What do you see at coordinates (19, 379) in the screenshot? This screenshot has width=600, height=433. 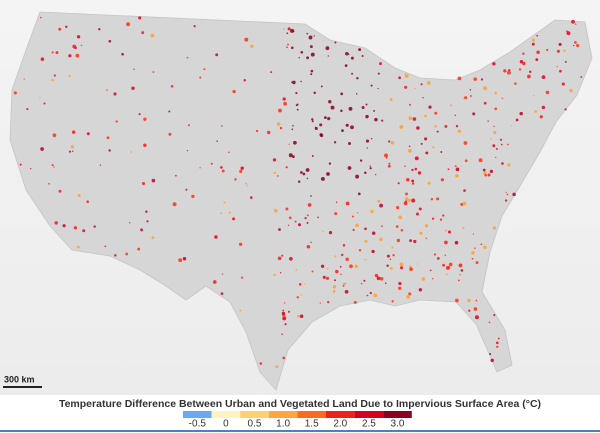 I see `scale-label: 300 km` at bounding box center [19, 379].